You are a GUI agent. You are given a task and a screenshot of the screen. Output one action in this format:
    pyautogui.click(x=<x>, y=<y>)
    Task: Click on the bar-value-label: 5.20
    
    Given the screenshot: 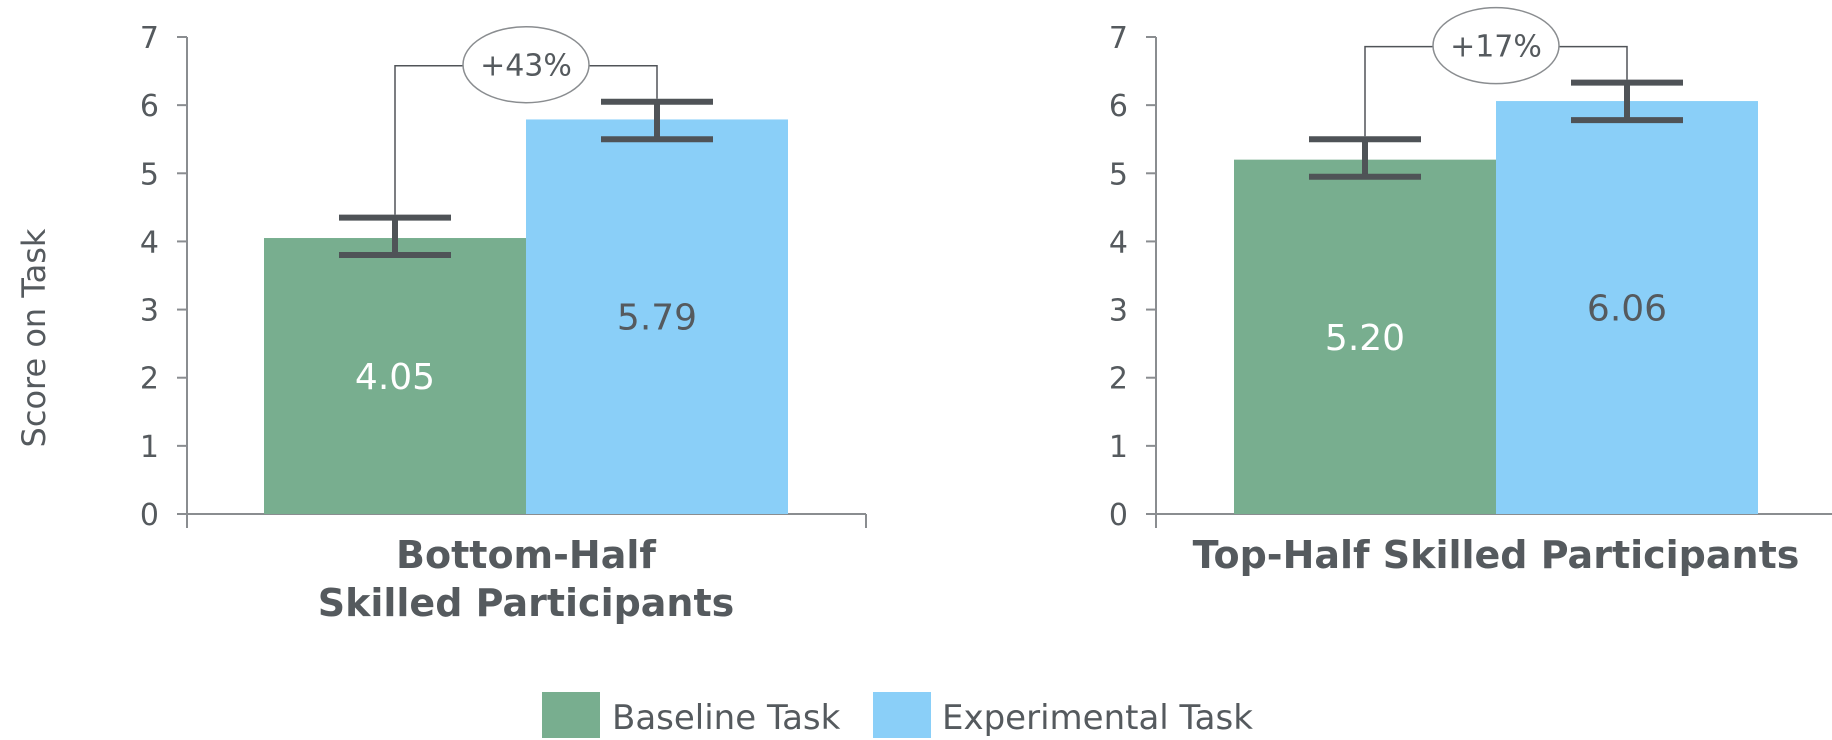 What is the action you would take?
    pyautogui.click(x=1365, y=338)
    